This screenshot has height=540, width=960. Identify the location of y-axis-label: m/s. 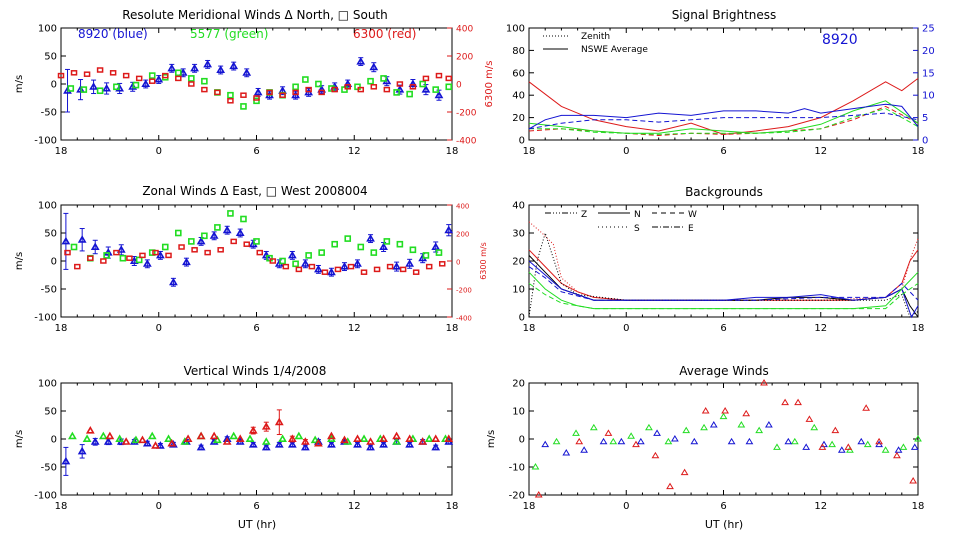
(19, 261).